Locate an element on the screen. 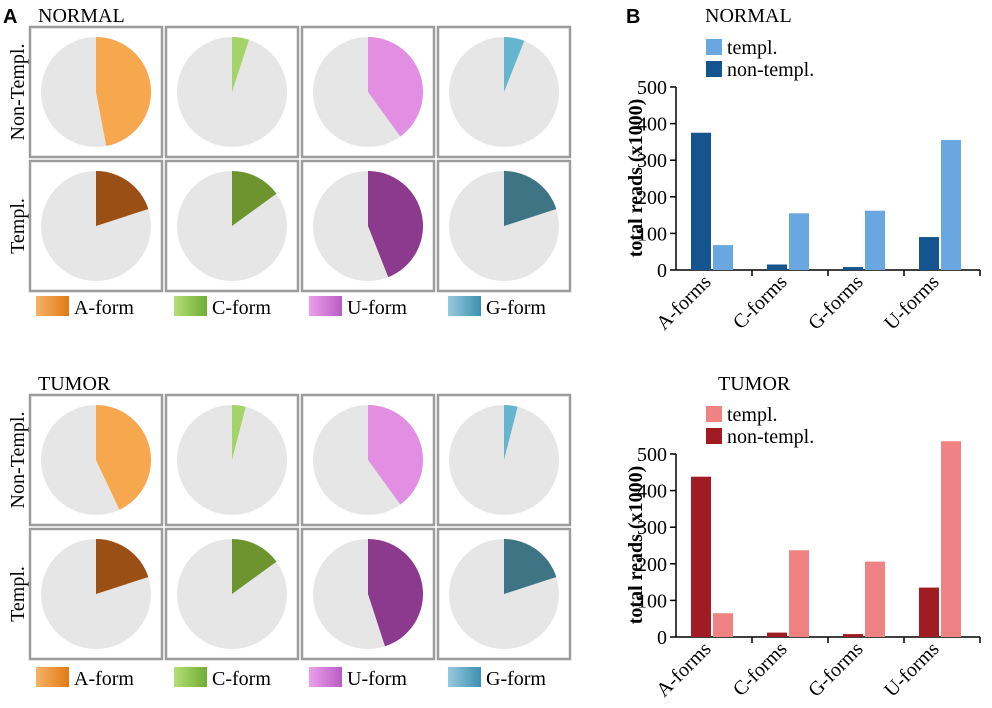 Image resolution: width=992 pixels, height=708 pixels. pie-grid-title: NORMAL is located at coordinates (81, 16).